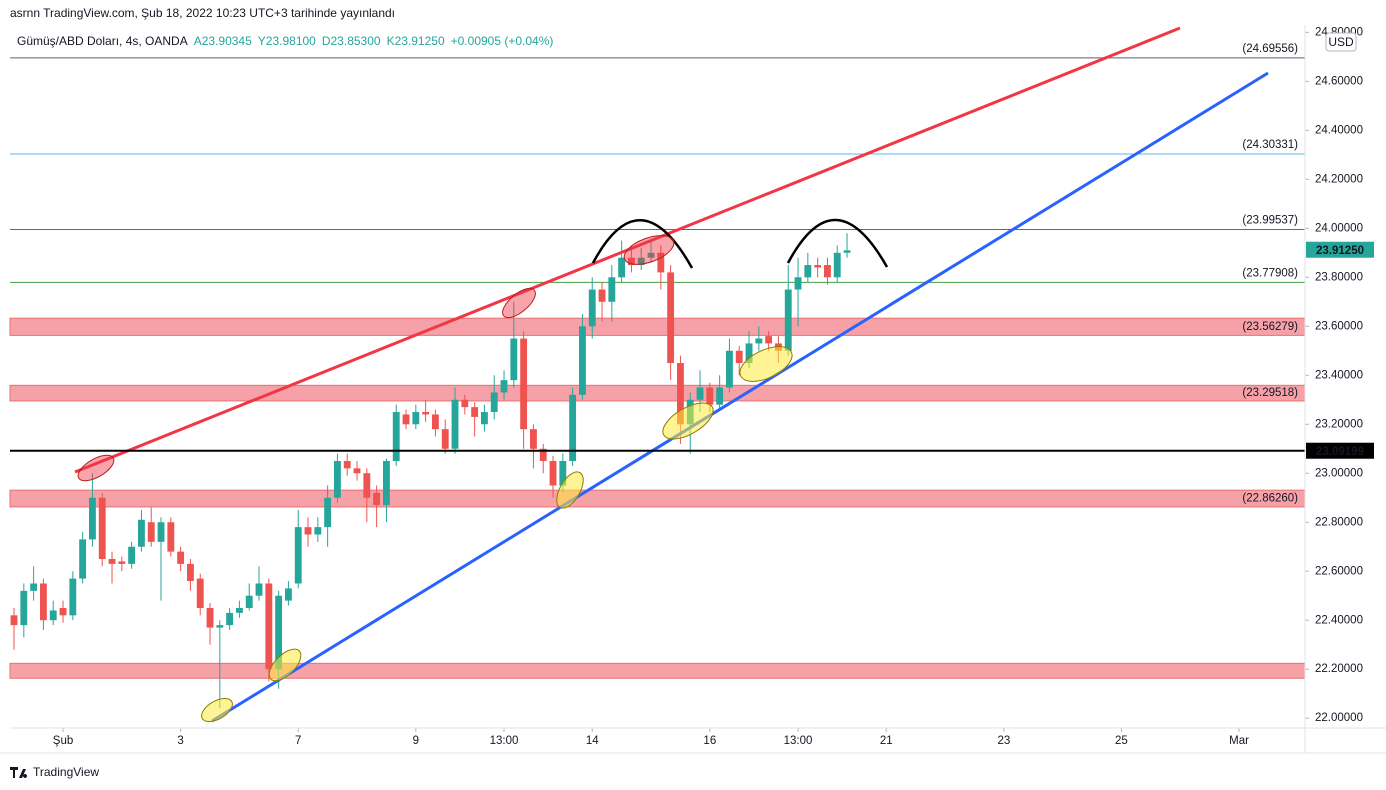 The width and height of the screenshot is (1386, 790). I want to click on last-price-box, so click(1340, 249).